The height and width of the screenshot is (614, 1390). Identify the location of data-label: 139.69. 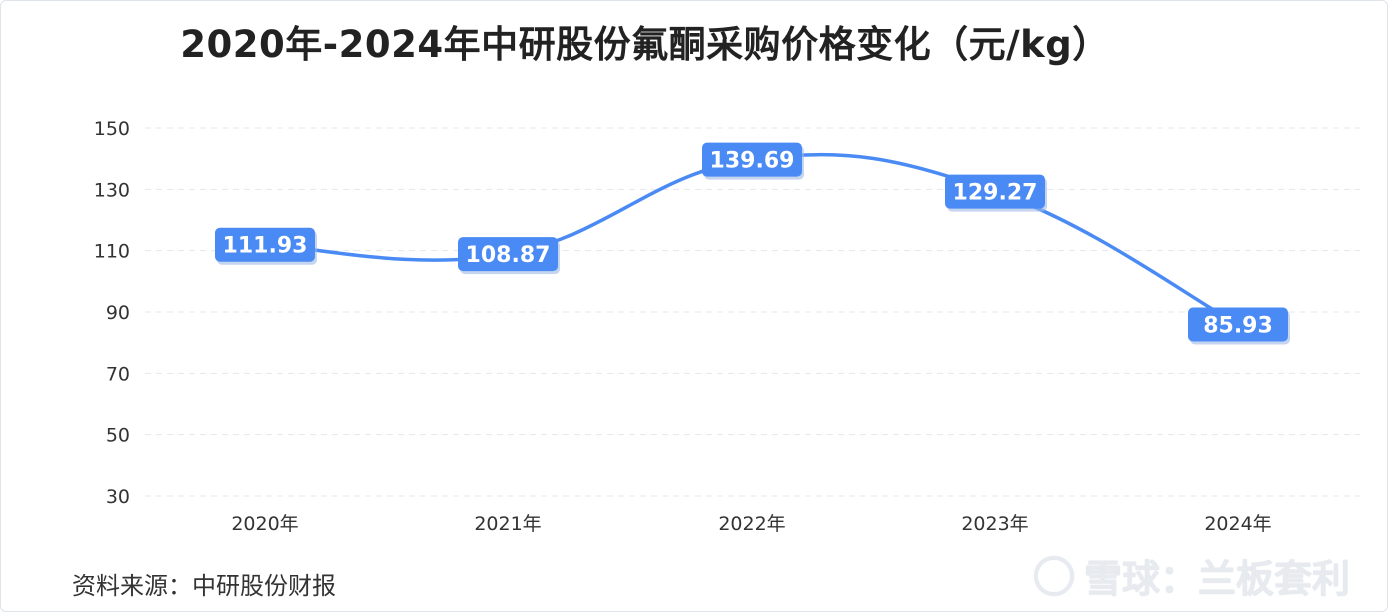
(752, 161).